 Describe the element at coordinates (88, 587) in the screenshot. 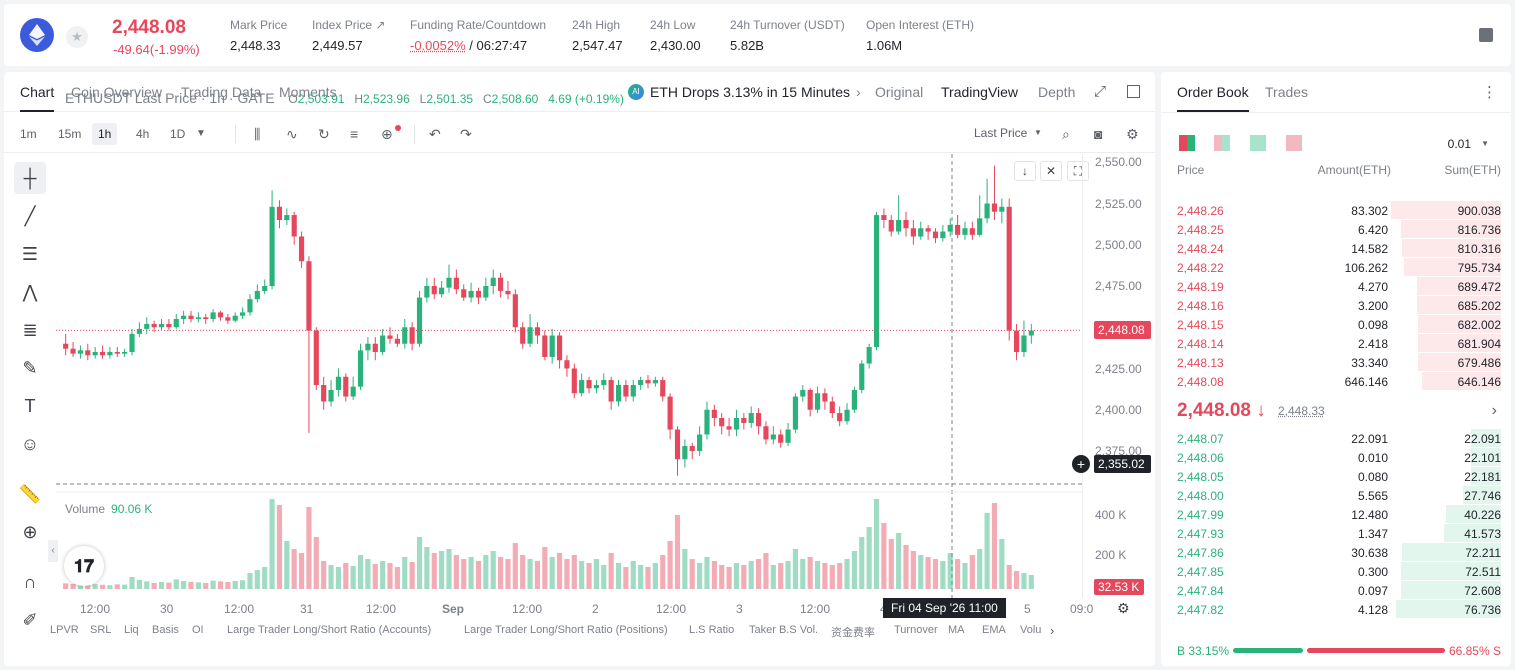

I see `volume-bar` at that location.